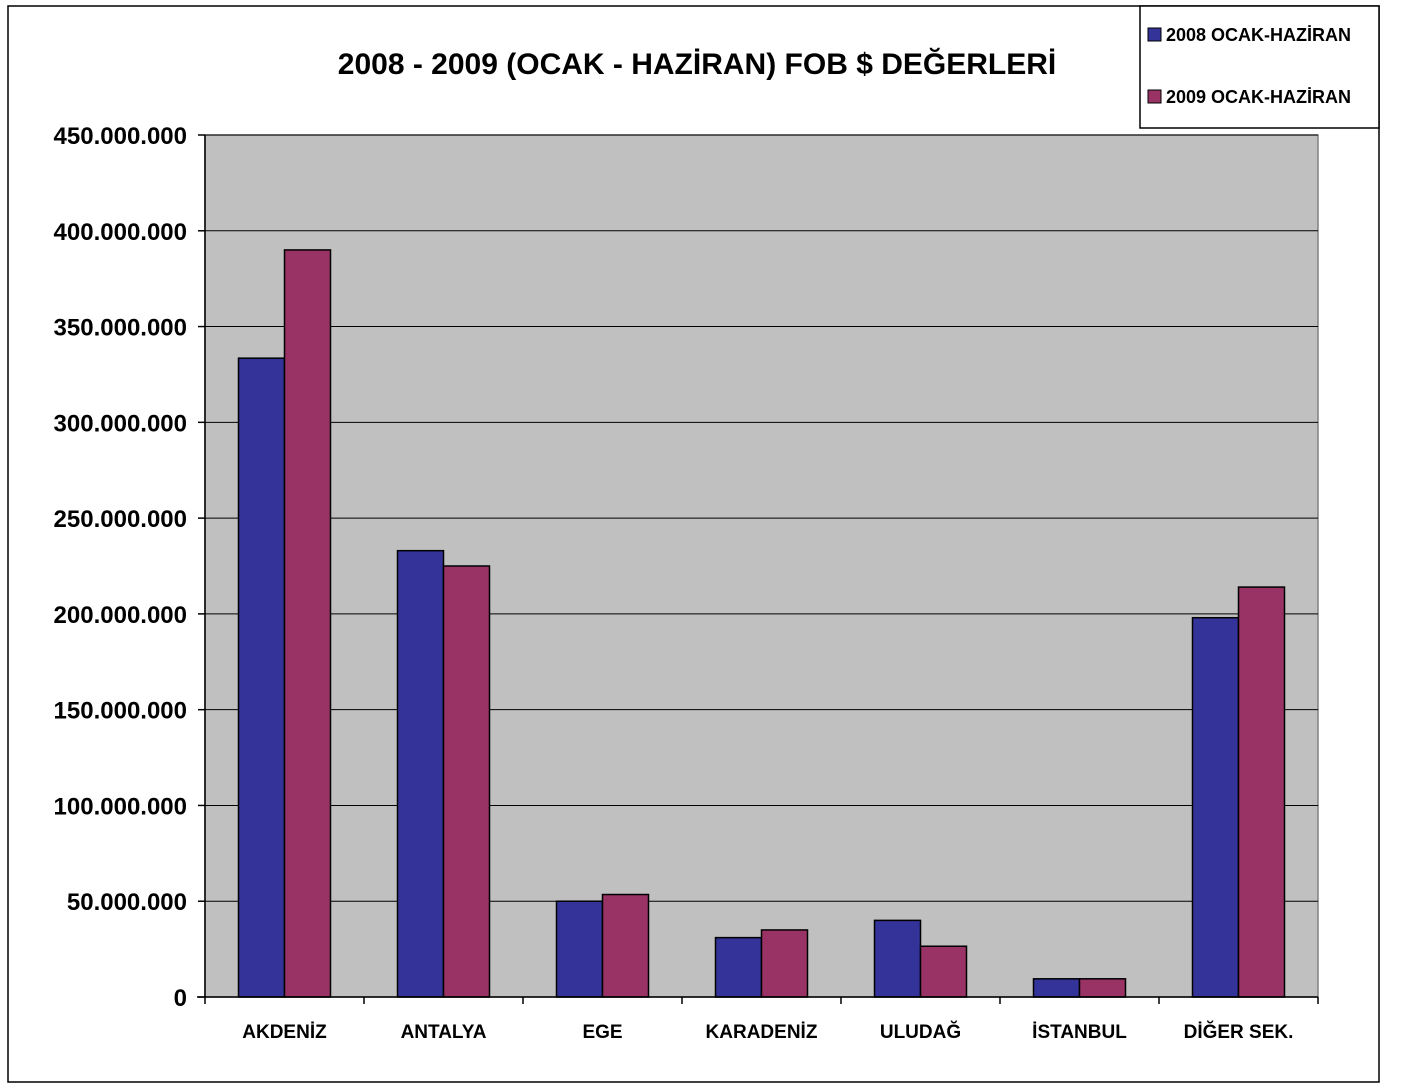 Image resolution: width=1401 pixels, height=1088 pixels. What do you see at coordinates (120, 519) in the screenshot?
I see `y-tick-label: 250.000.000` at bounding box center [120, 519].